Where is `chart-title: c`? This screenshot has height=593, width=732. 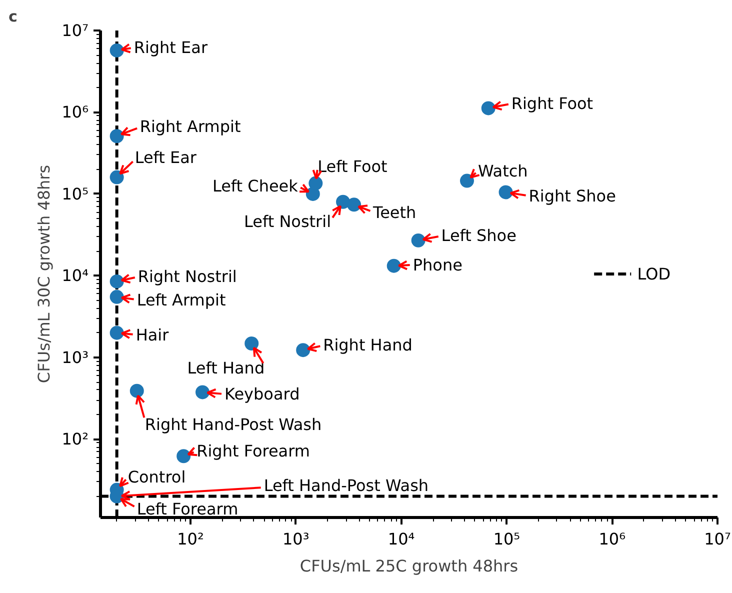 chart-title: c is located at coordinates (13, 17).